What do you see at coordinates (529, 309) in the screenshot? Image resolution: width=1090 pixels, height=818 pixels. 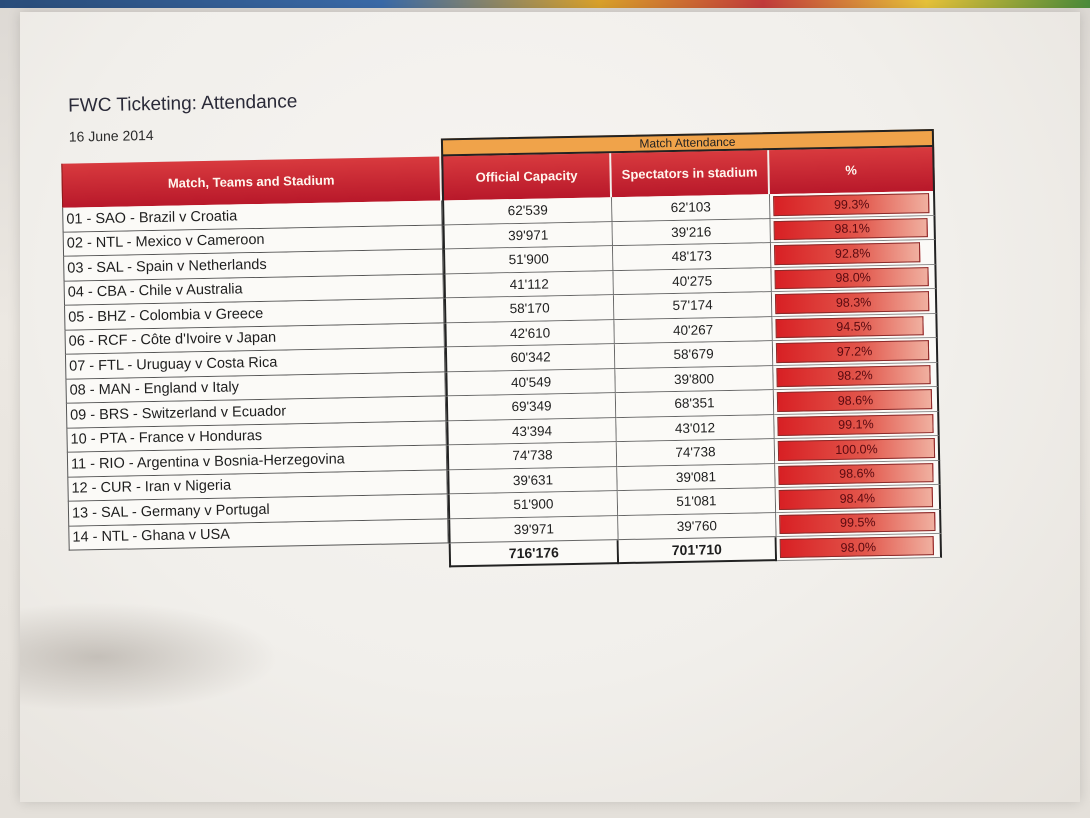 I see `capacity-cell: 58'170` at bounding box center [529, 309].